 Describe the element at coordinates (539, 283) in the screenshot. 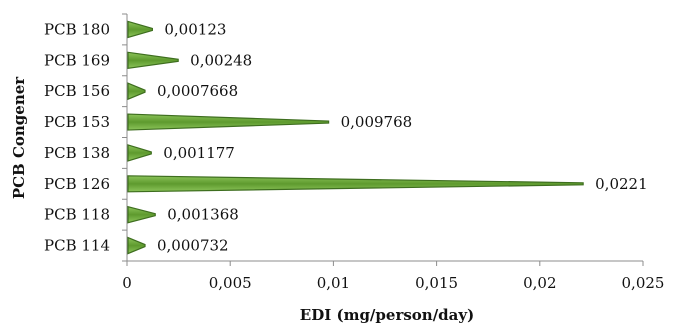

I see `x-tick-label: 0,02` at that location.